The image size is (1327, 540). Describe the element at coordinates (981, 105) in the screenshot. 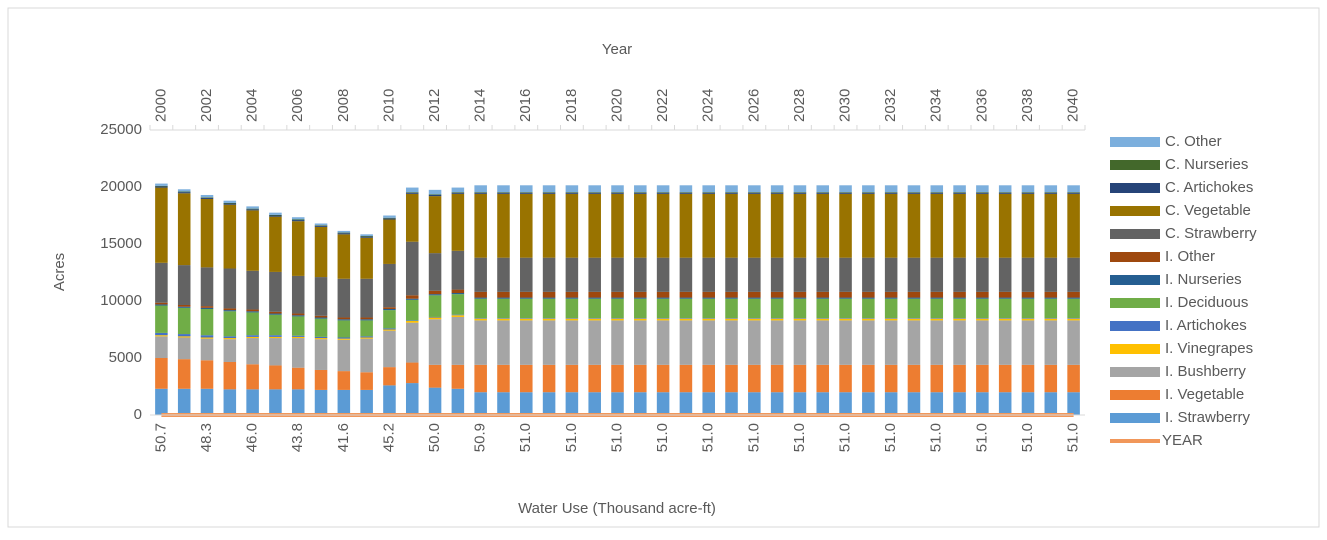

I see `top-tick-label: 2036` at that location.